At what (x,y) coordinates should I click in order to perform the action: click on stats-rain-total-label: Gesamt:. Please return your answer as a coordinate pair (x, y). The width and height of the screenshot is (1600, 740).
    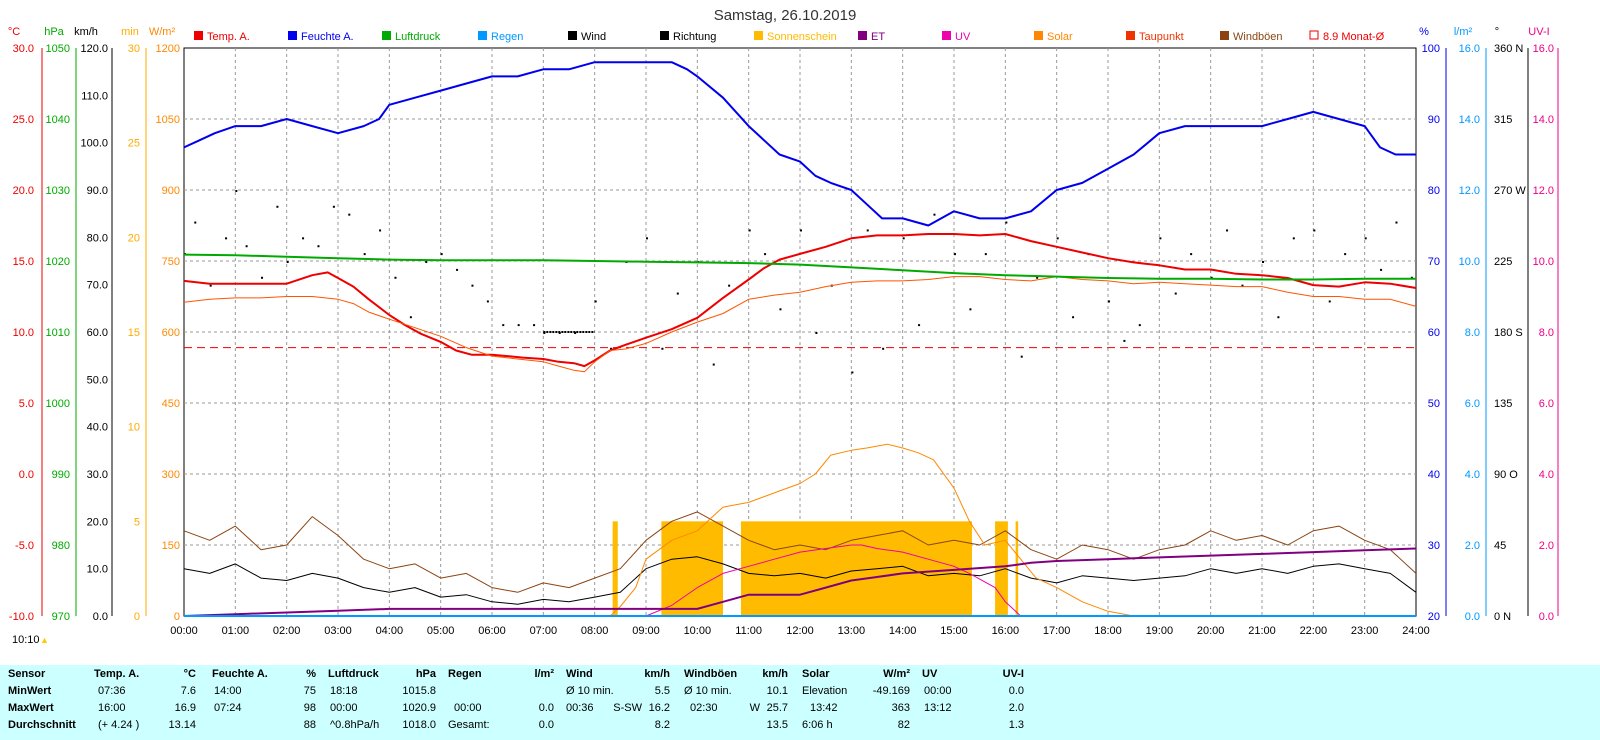
    Looking at the image, I should click on (469, 725).